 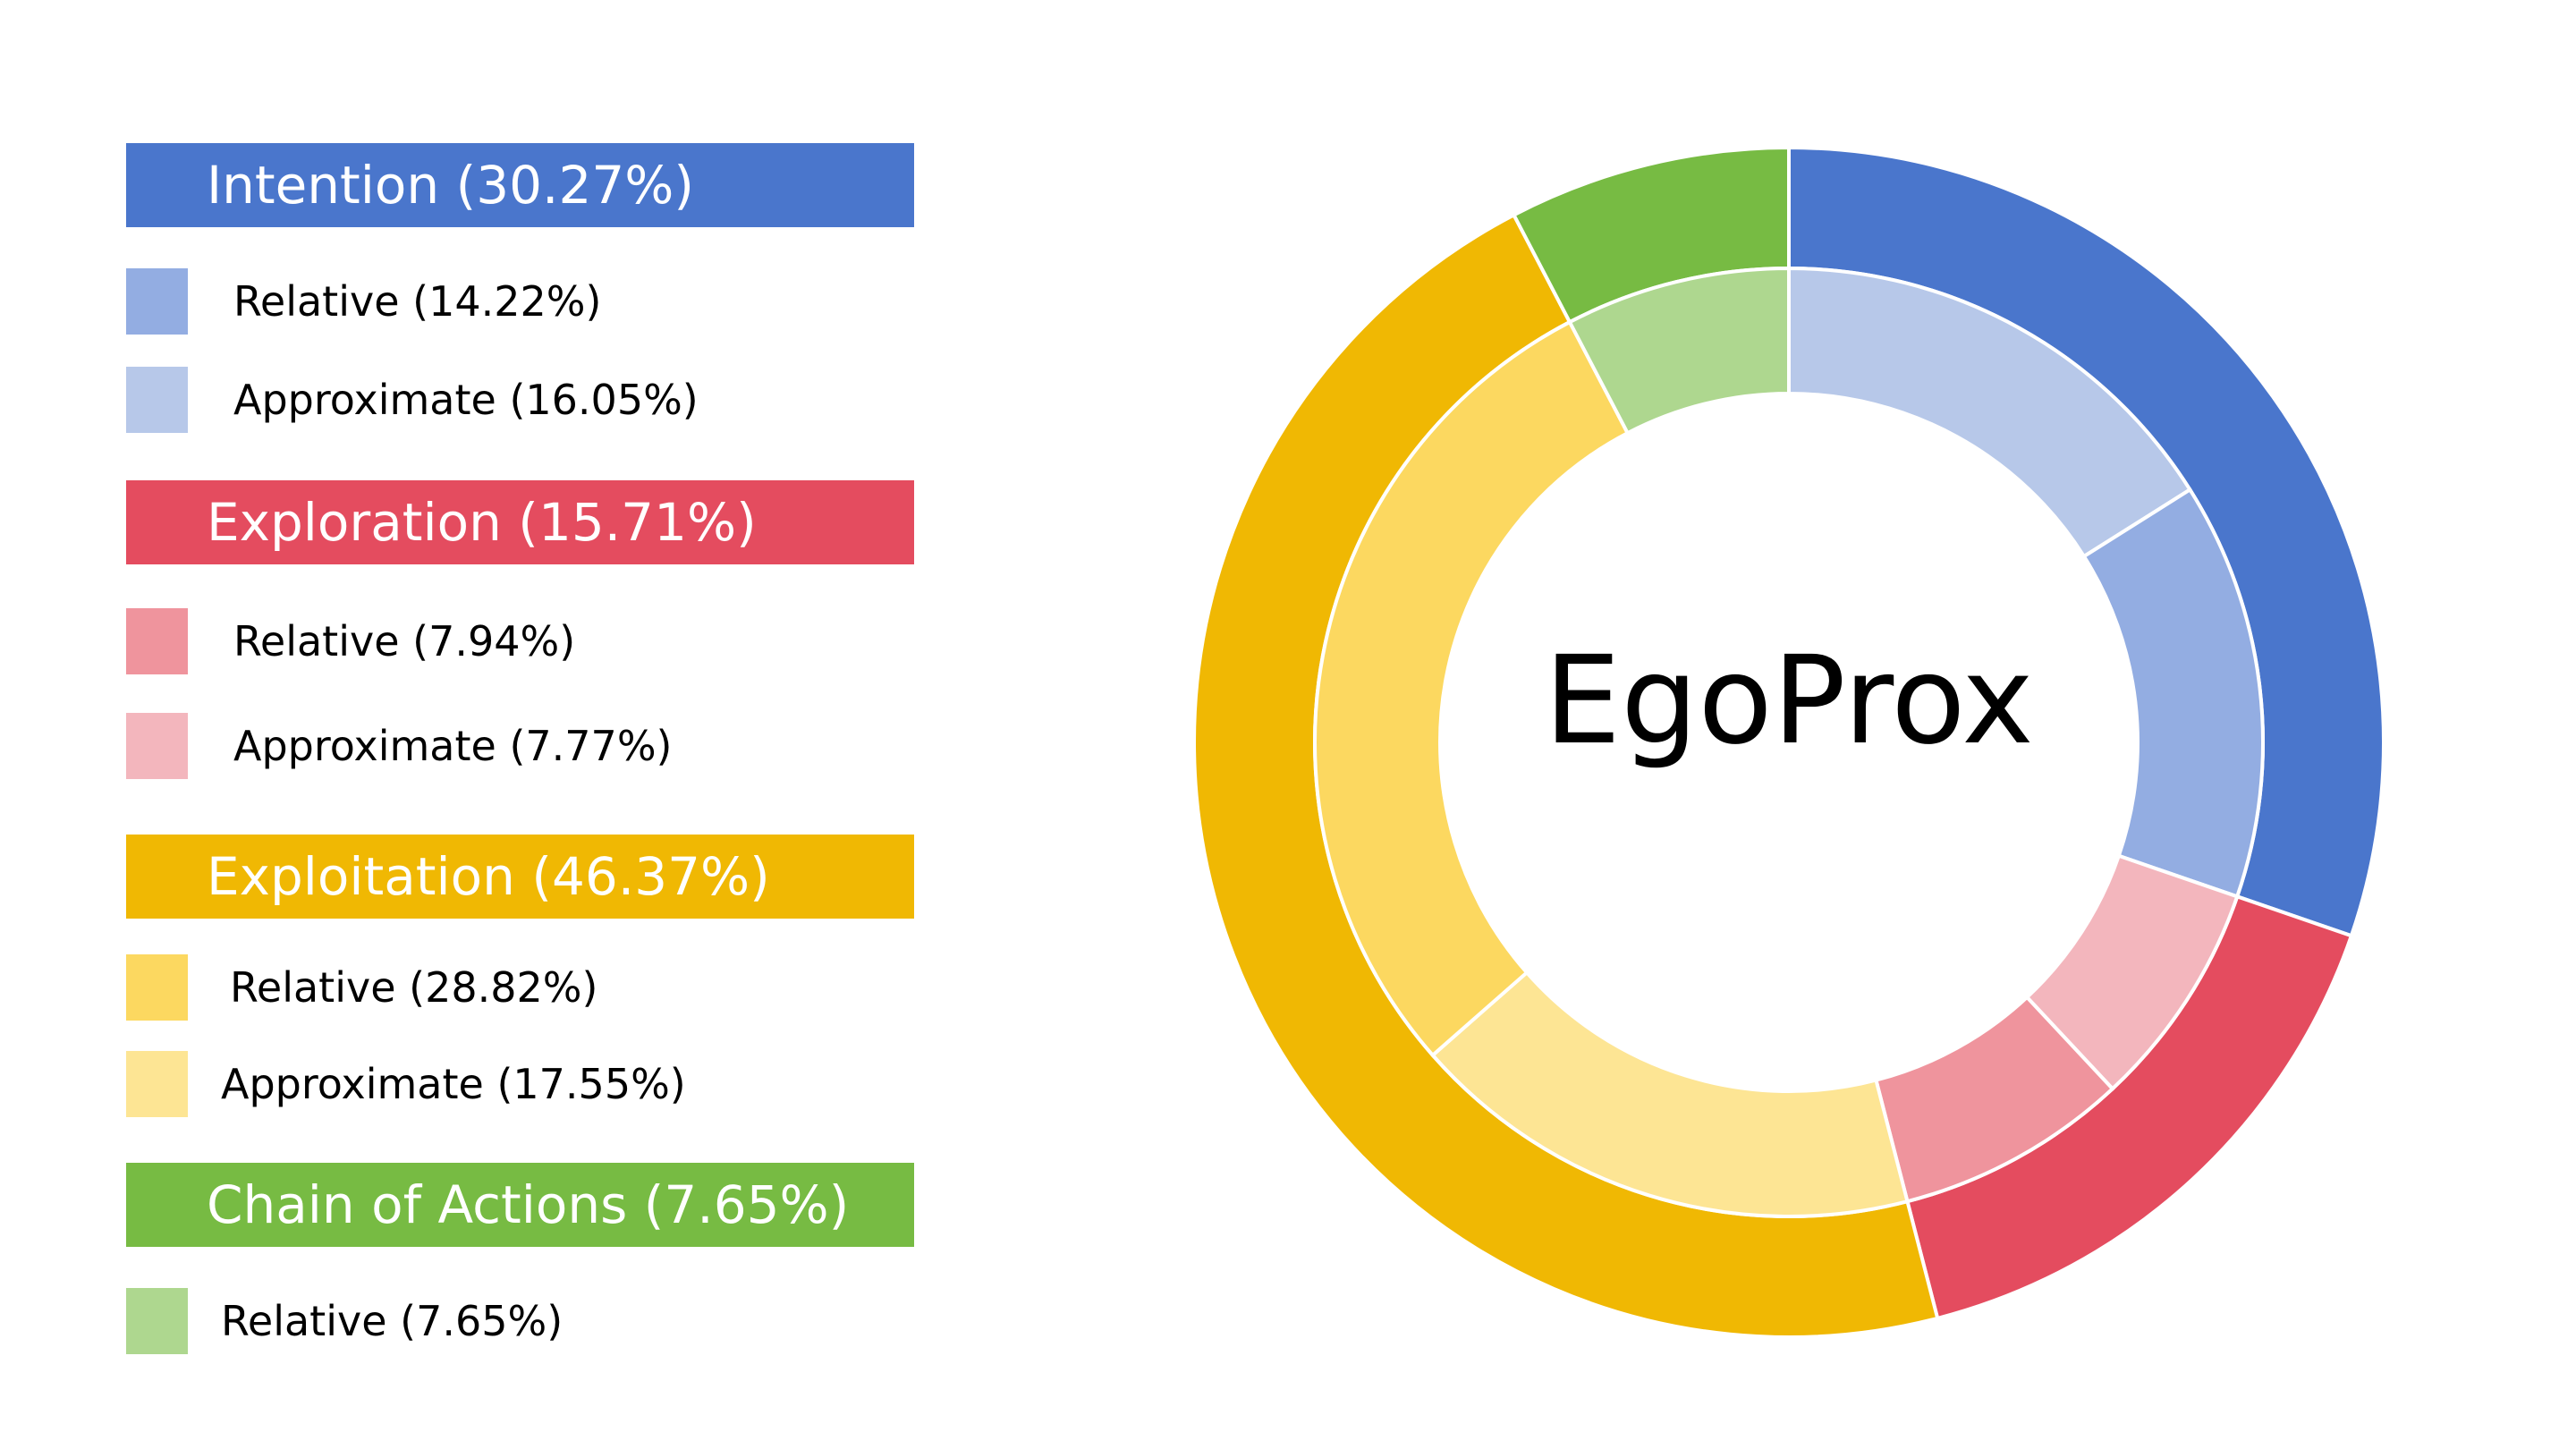 What do you see at coordinates (520, 185) in the screenshot?
I see `legend-category-intention: Intention (30.27%)` at bounding box center [520, 185].